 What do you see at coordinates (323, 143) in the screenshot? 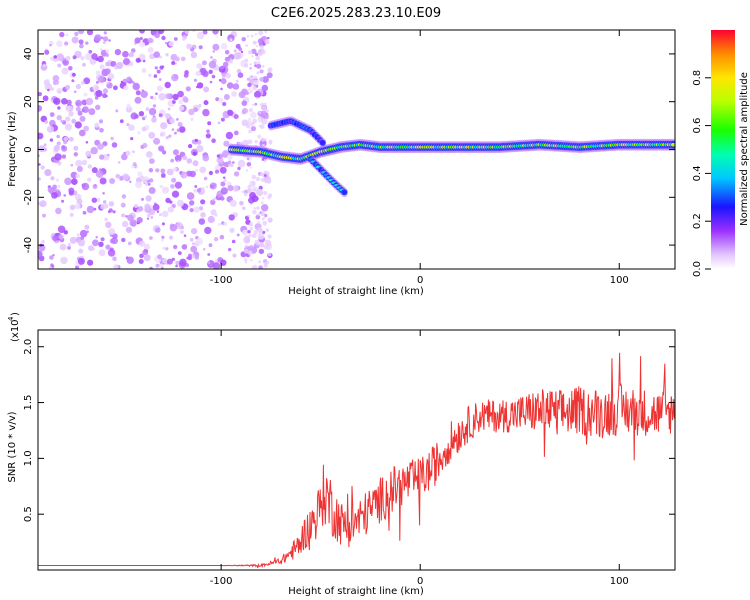
I see `upper-branch-core` at bounding box center [323, 143].